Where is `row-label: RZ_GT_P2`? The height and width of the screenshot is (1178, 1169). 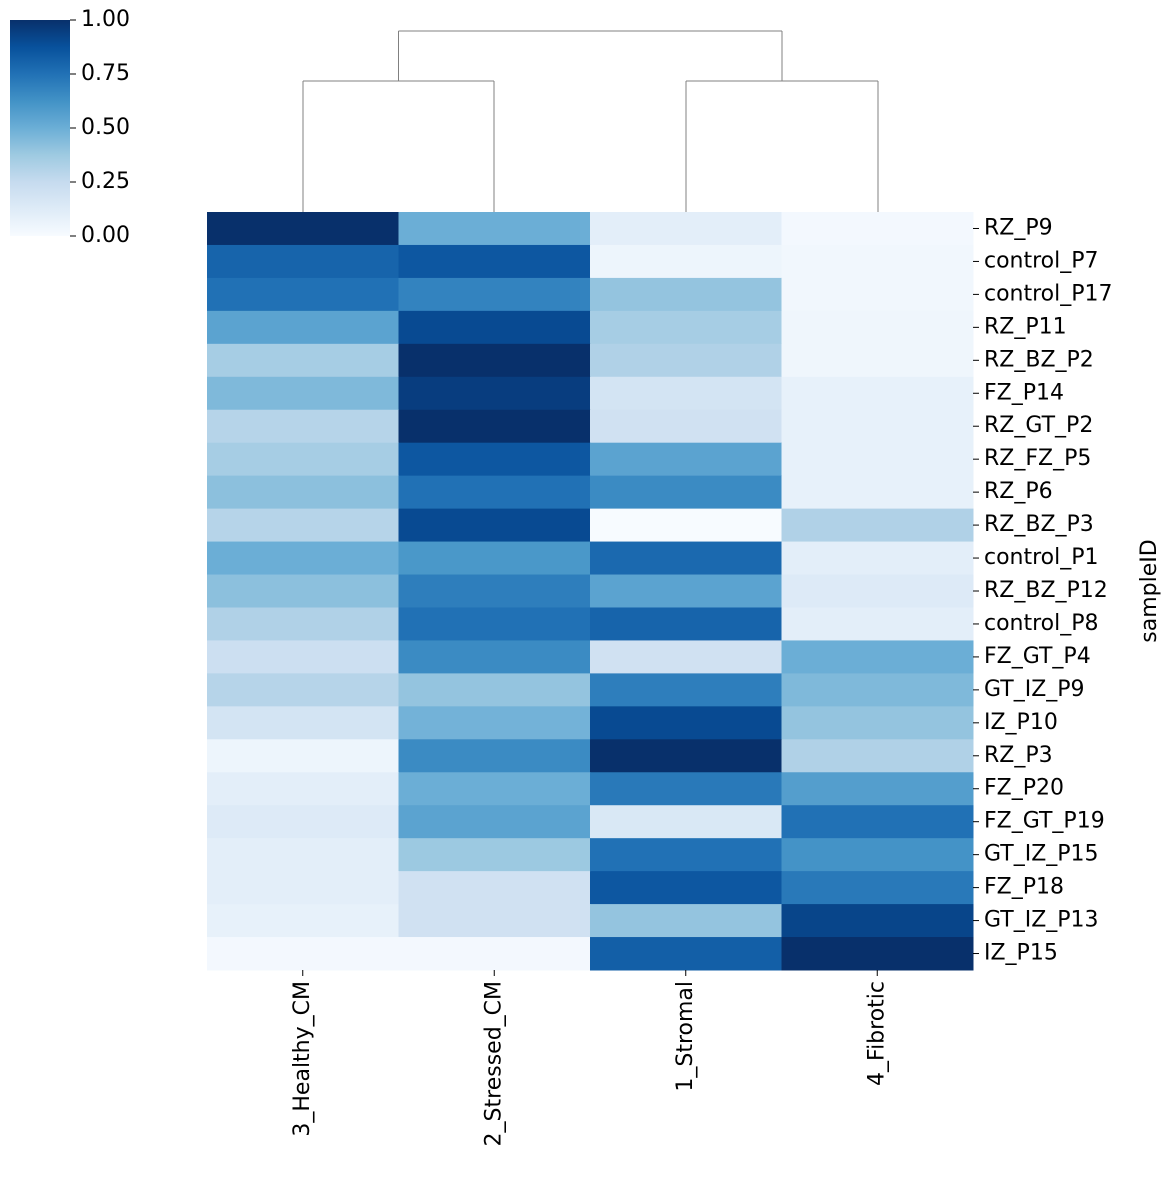 row-label: RZ_GT_P2 is located at coordinates (1038, 425).